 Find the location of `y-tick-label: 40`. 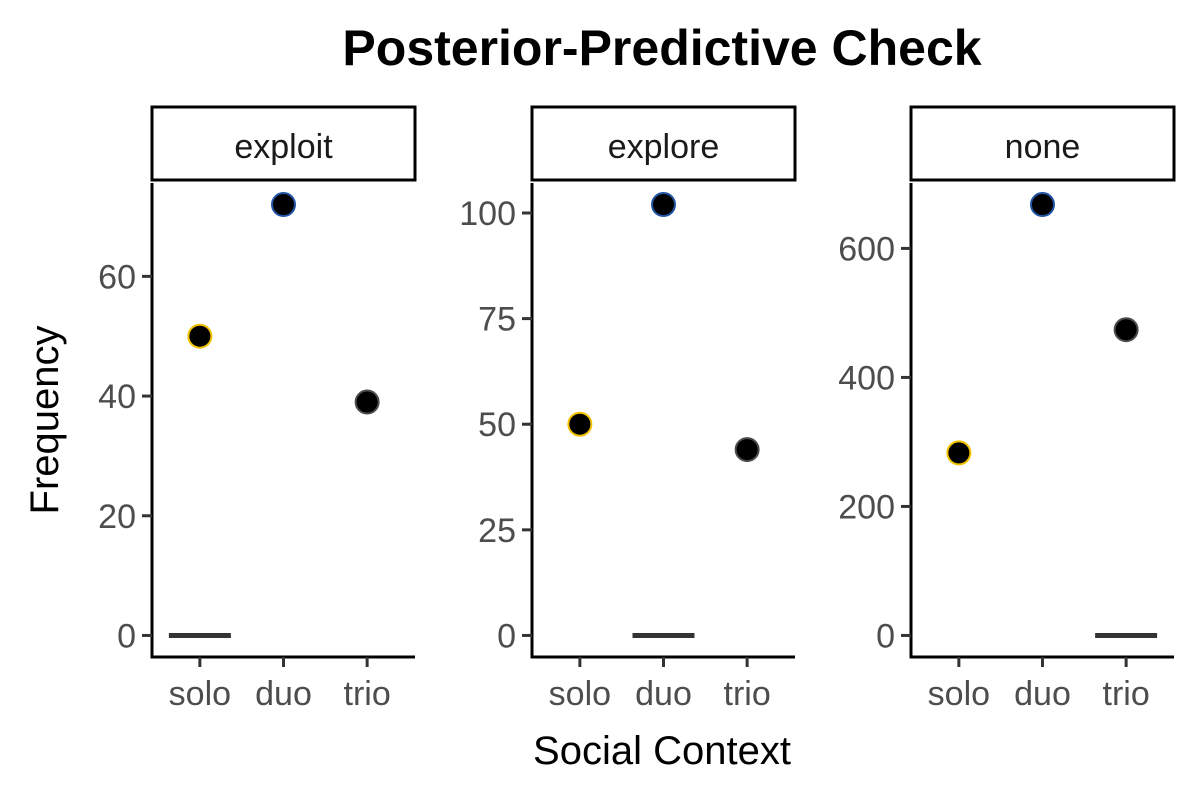

y-tick-label: 40 is located at coordinates (117, 397).